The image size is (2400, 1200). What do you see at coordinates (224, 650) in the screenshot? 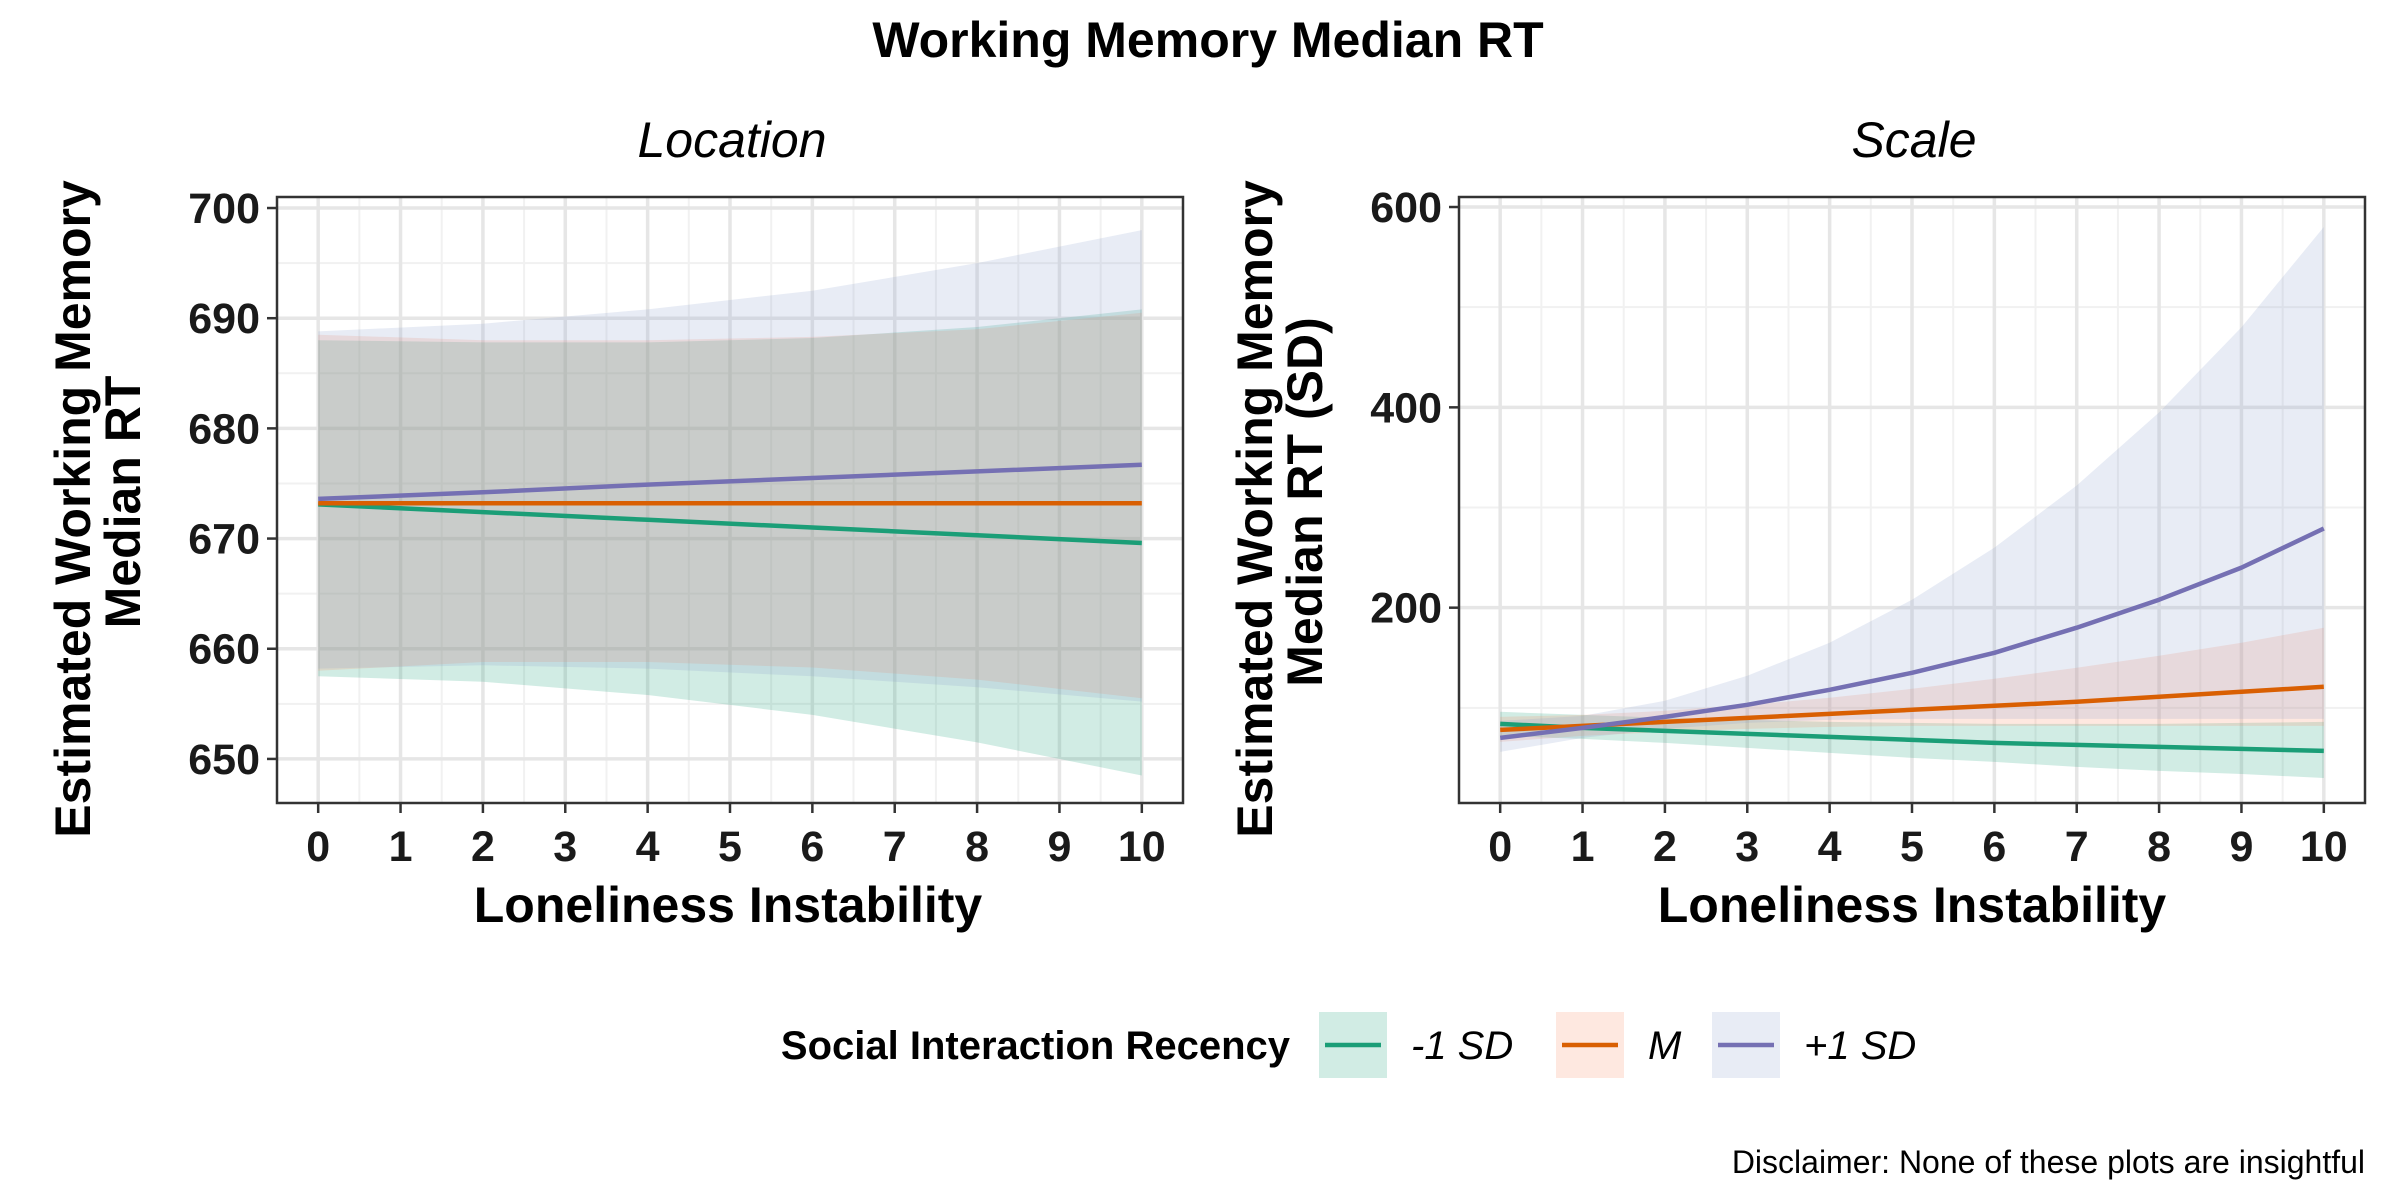
I see `y-tick-label: 660` at bounding box center [224, 650].